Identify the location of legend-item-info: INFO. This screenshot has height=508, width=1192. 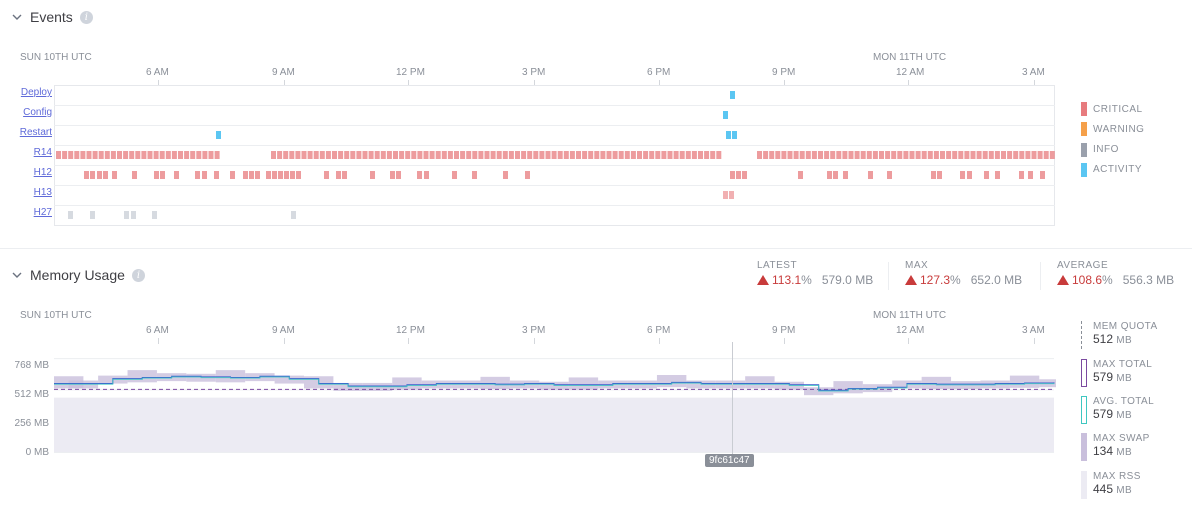
(1100, 149).